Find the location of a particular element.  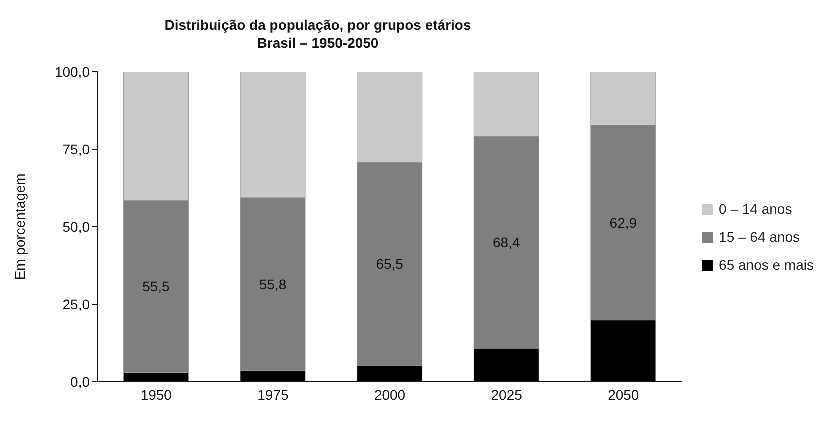

y-tick-label: 75,0 is located at coordinates (76, 149).